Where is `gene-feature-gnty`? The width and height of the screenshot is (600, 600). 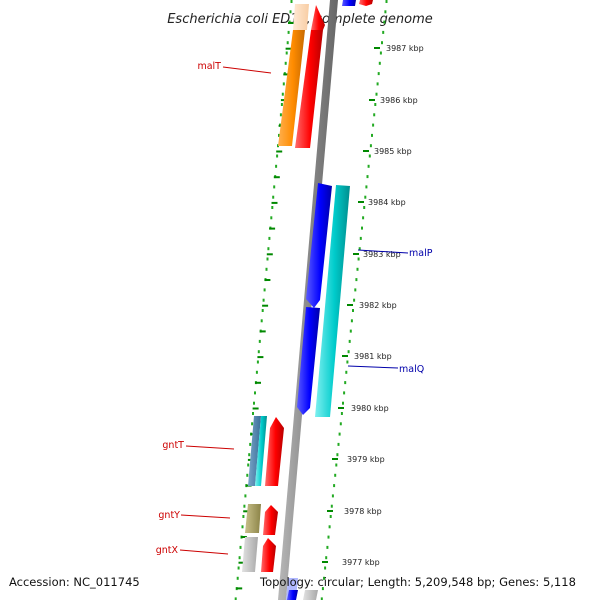 gene-feature-gnty is located at coordinates (270, 520).